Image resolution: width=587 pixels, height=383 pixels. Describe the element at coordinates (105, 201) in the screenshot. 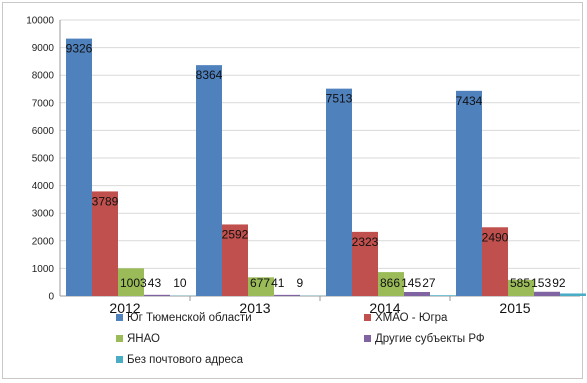

I see `data-label: 3789` at that location.